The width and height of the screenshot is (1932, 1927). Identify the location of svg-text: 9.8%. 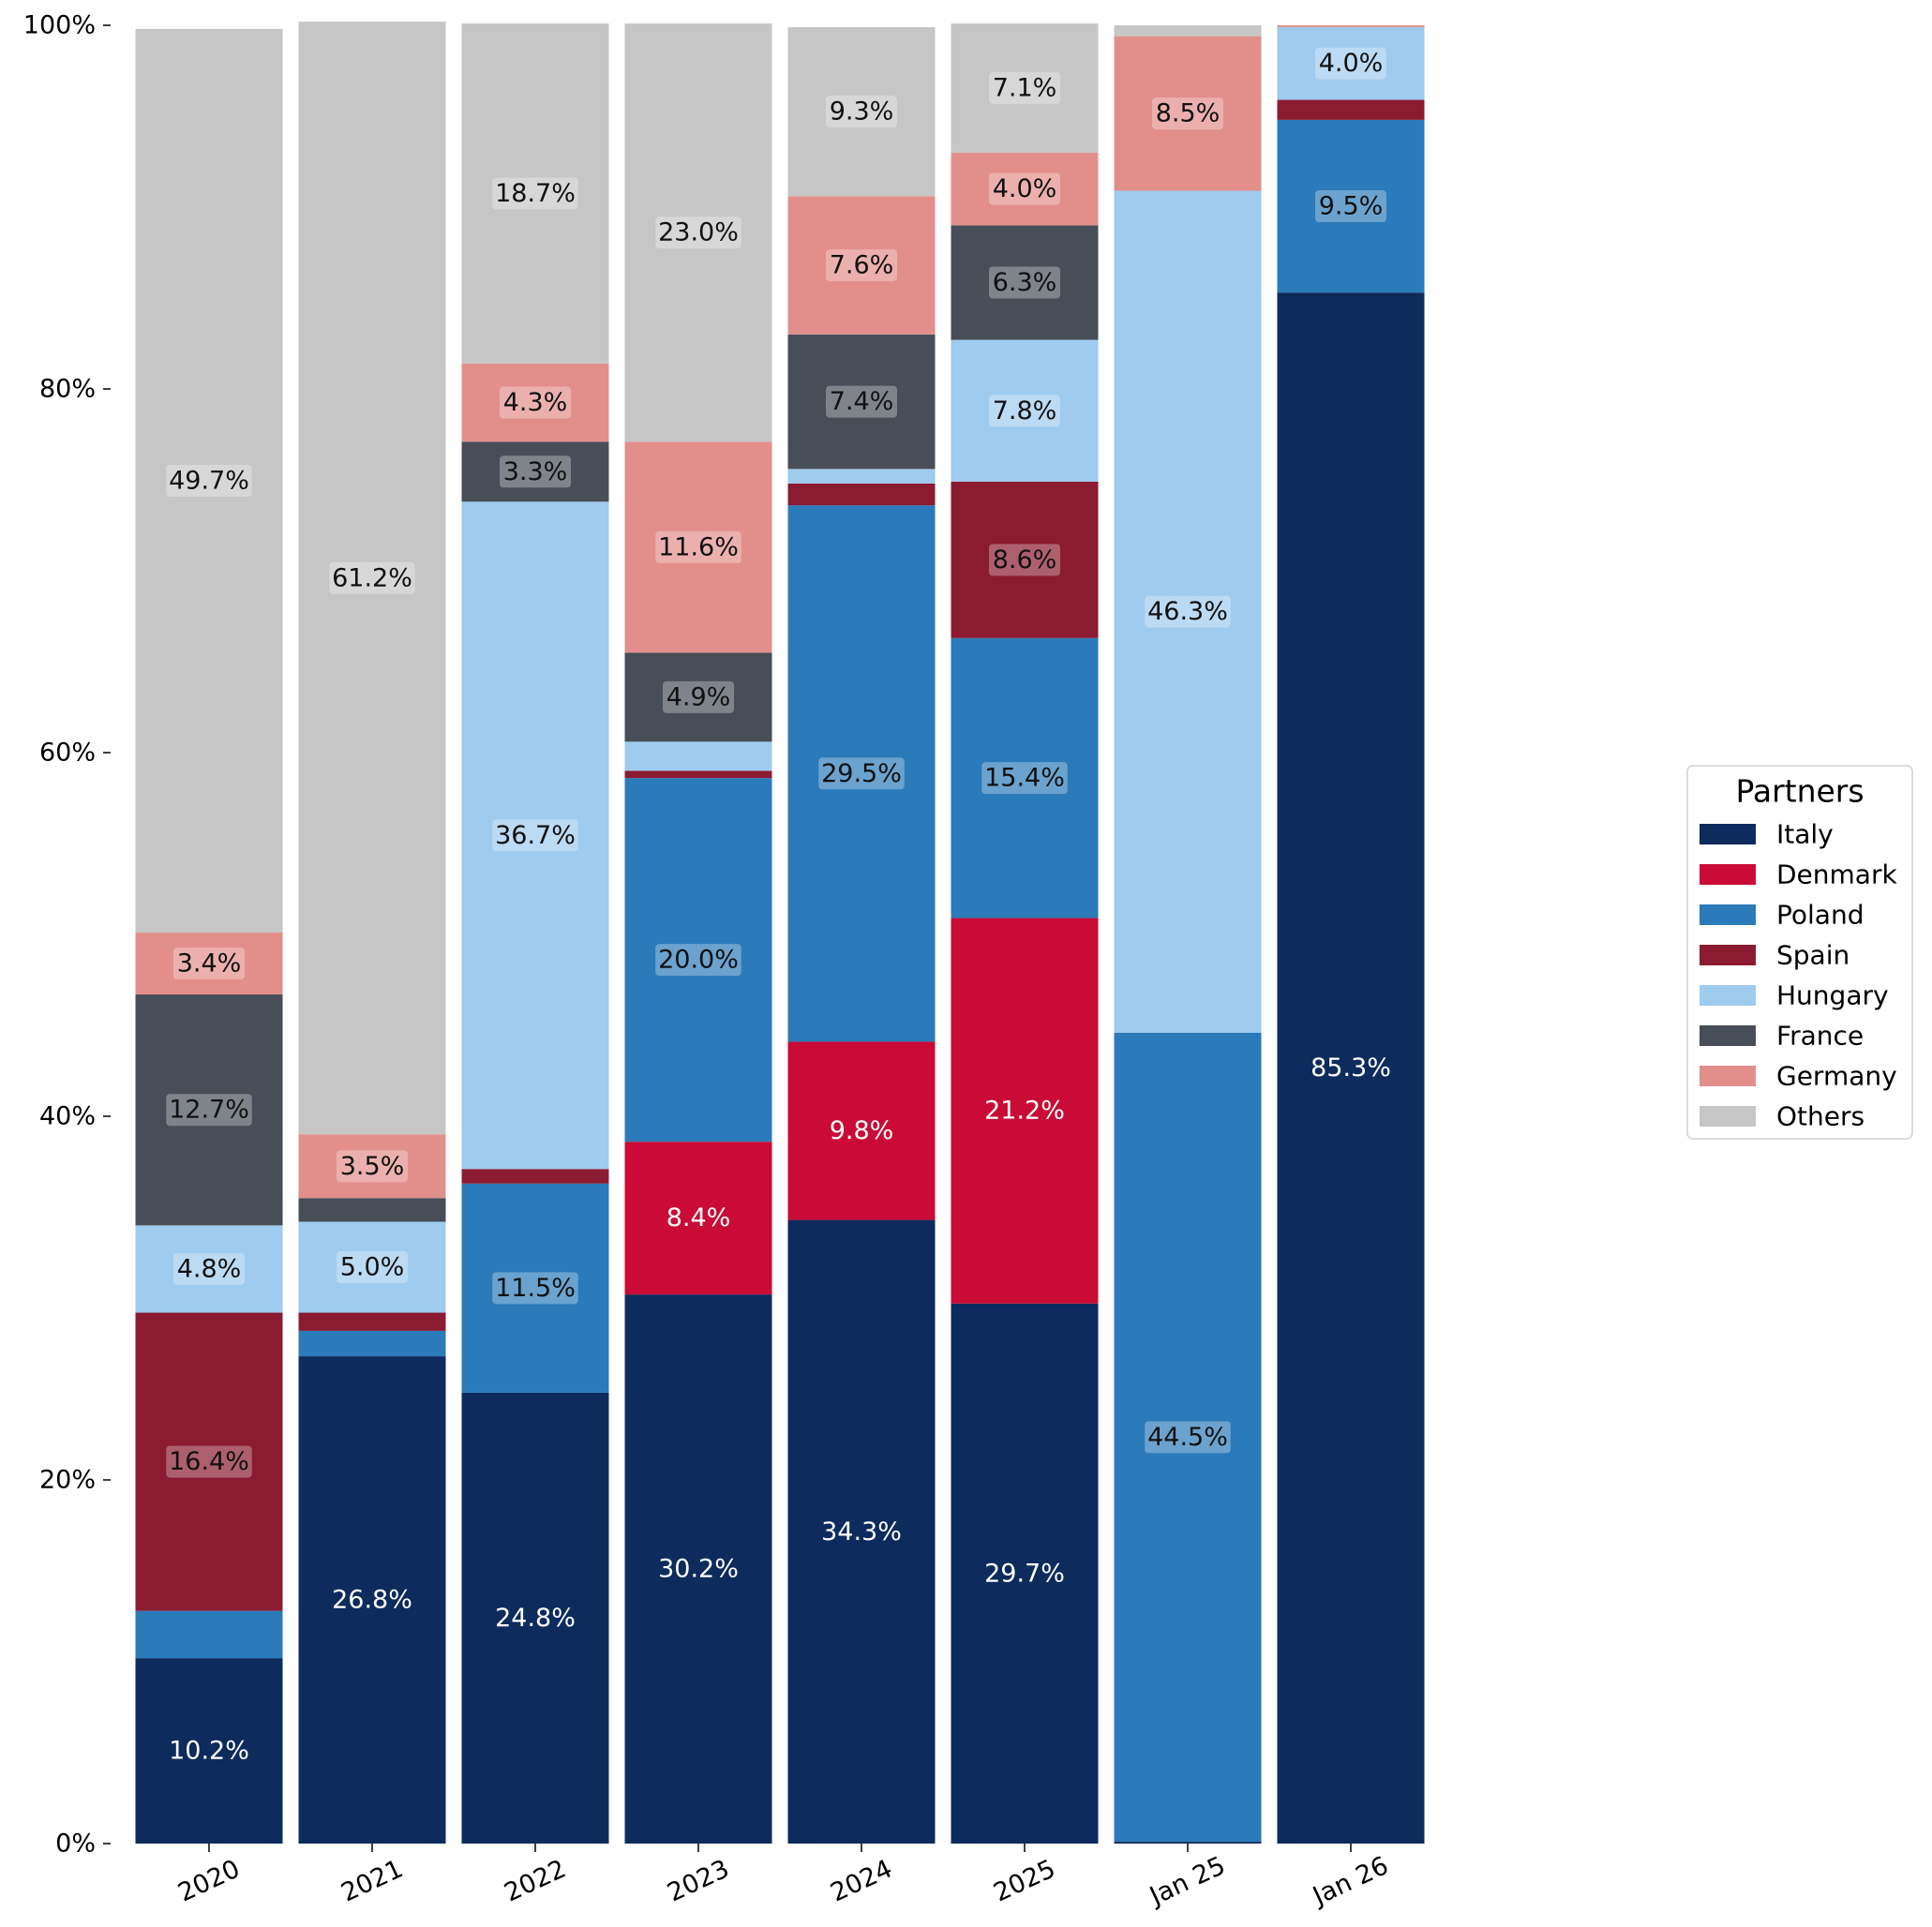
(862, 1130).